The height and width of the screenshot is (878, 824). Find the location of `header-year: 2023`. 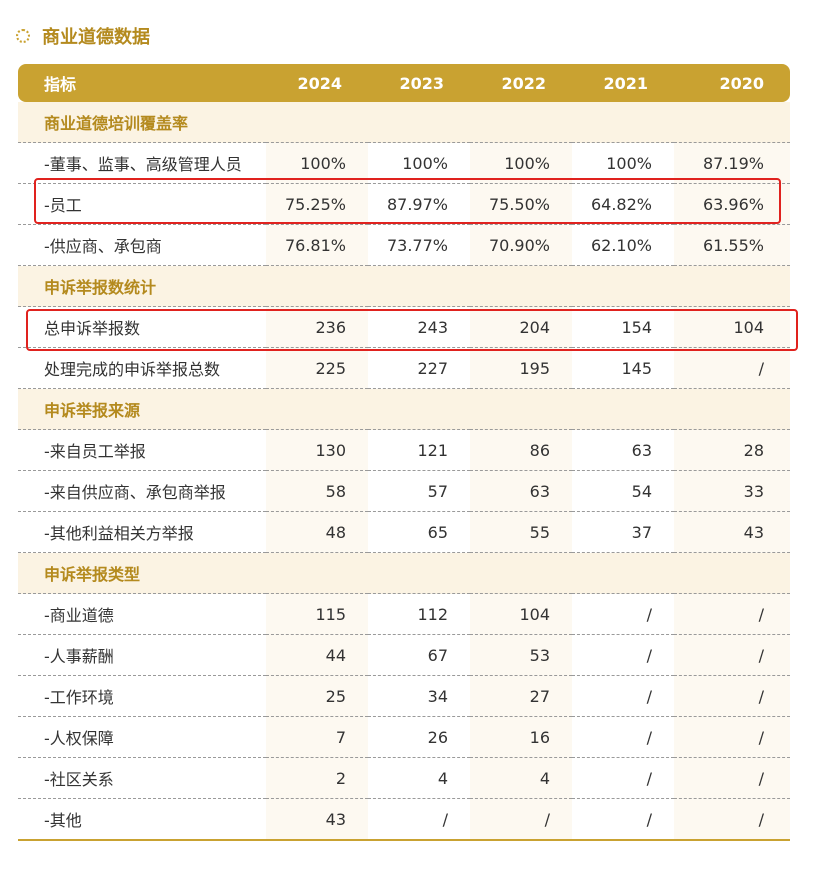

header-year: 2023 is located at coordinates (419, 83).